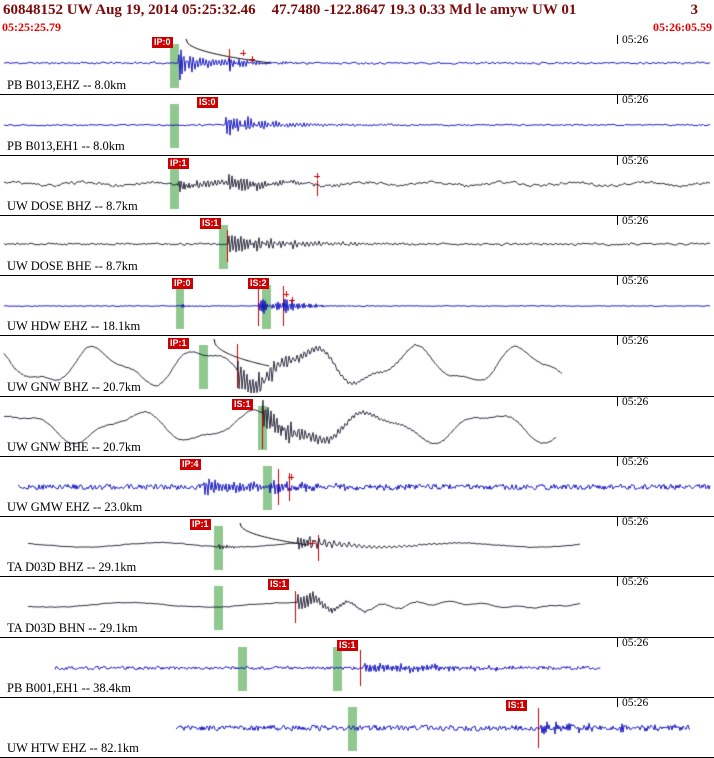 The height and width of the screenshot is (758, 714). What do you see at coordinates (72, 266) in the screenshot?
I see `station-label: UW DOSE BHE -- 8.7km` at bounding box center [72, 266].